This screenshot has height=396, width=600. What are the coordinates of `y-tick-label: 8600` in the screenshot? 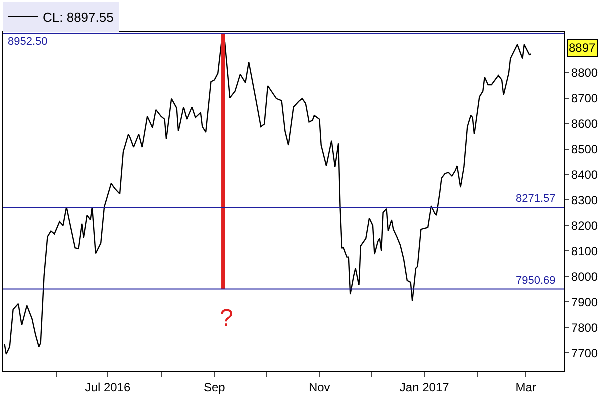 It's located at (584, 123).